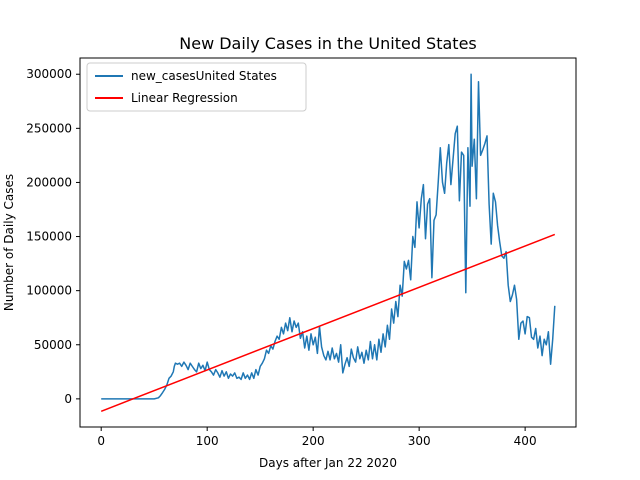 This screenshot has height=480, width=640. What do you see at coordinates (49, 237) in the screenshot?
I see `y-tick-label: 150000` at bounding box center [49, 237].